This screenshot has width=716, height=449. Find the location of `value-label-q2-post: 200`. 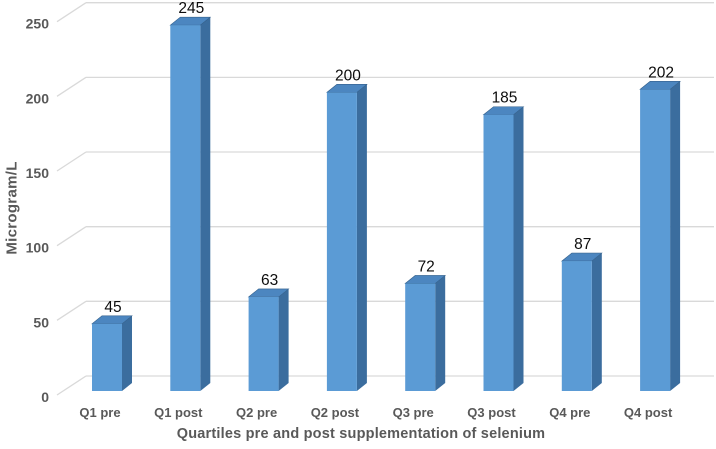

value-label-q2-post: 200 is located at coordinates (348, 75).